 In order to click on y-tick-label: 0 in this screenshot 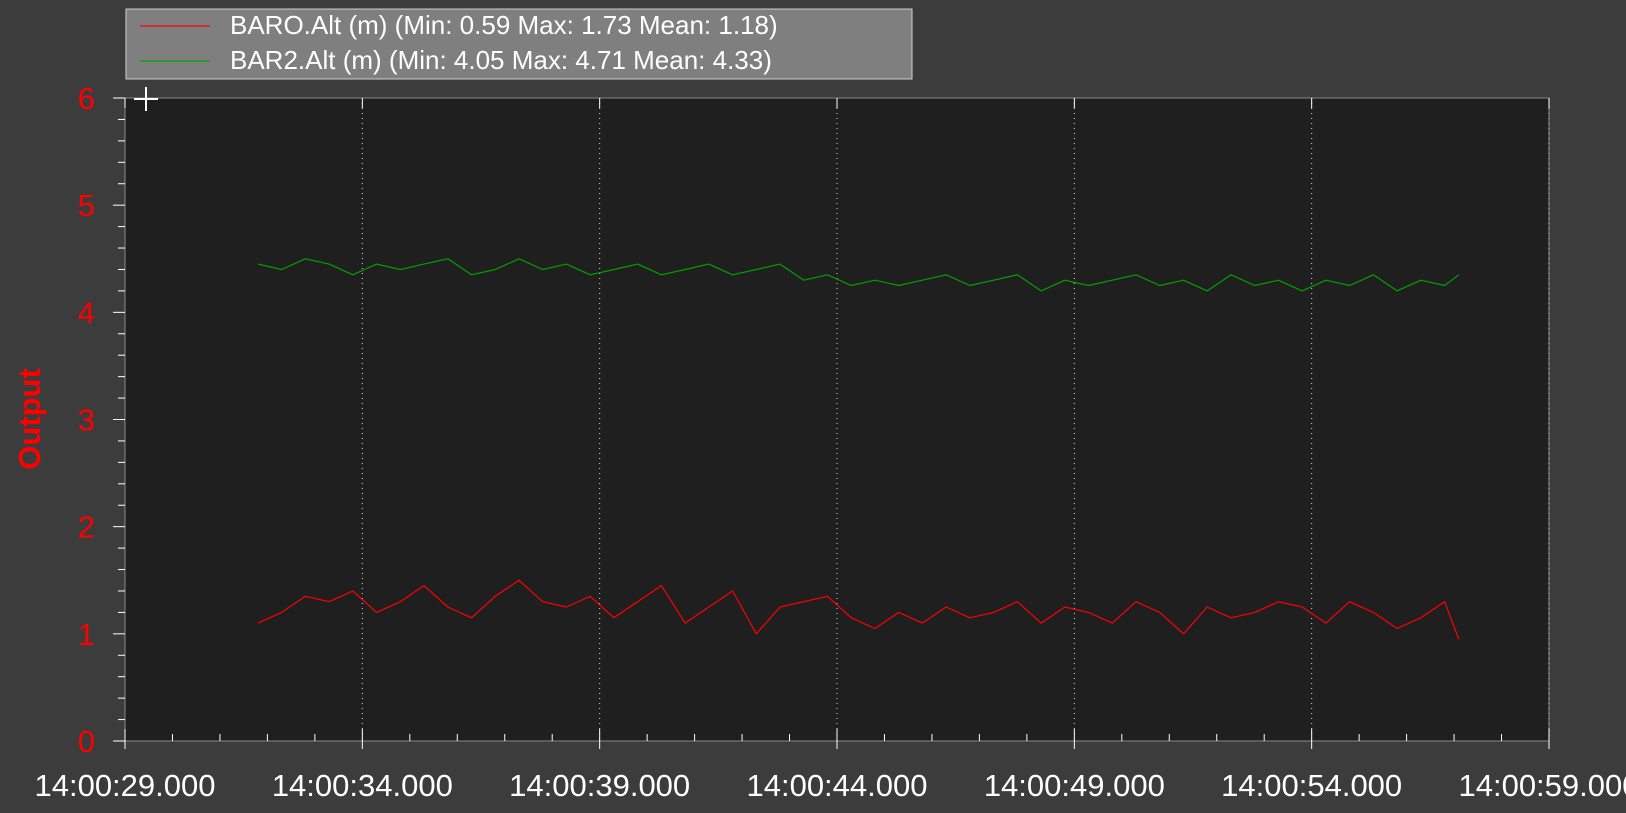, I will do `click(86, 741)`.